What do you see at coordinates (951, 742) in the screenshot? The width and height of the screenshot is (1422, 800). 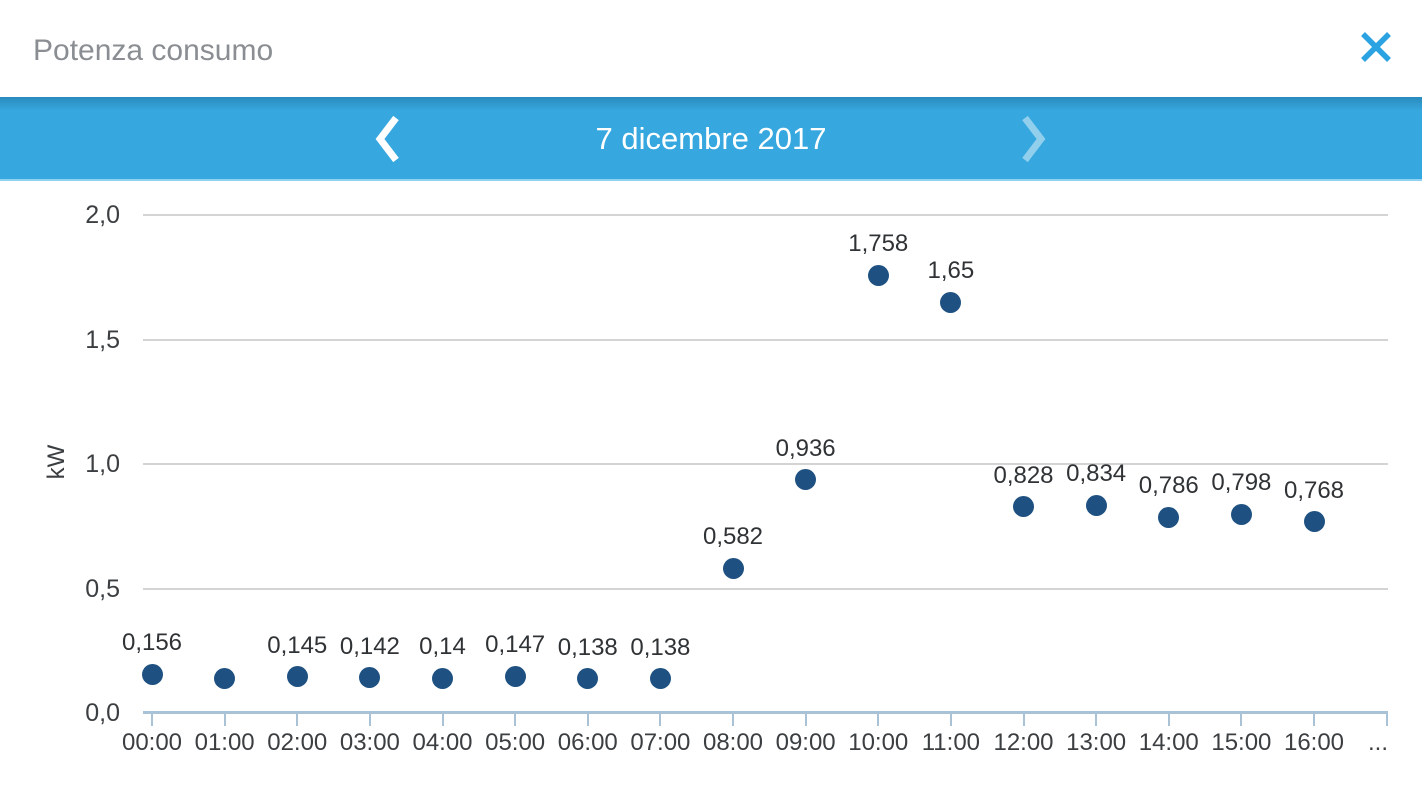 I see `x-tick-label: 11:00` at bounding box center [951, 742].